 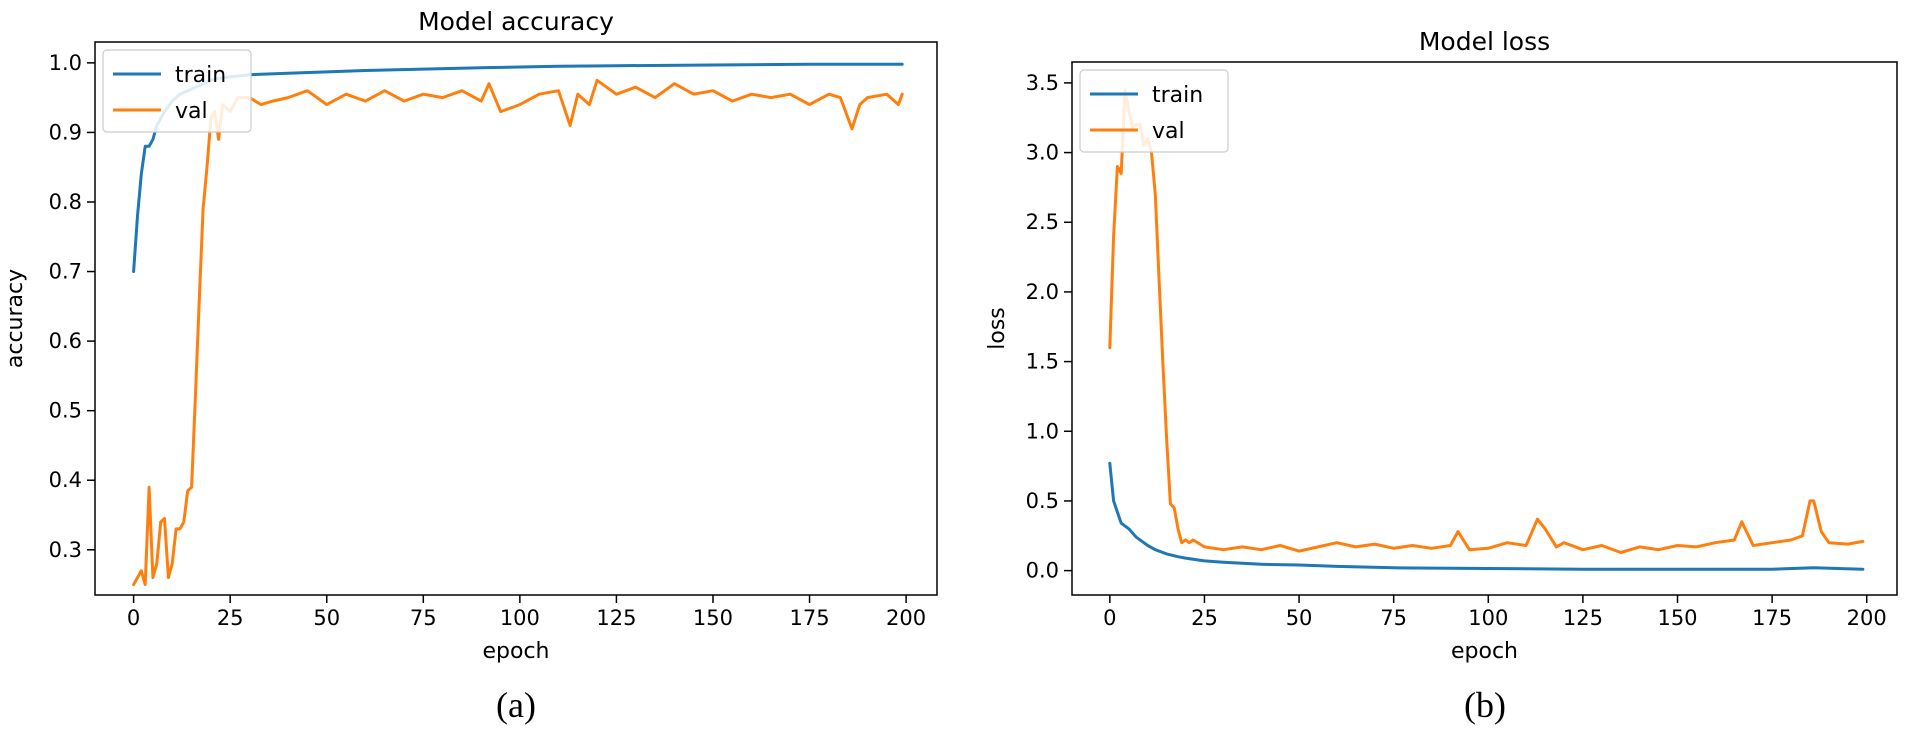 What do you see at coordinates (65, 550) in the screenshot?
I see `y-tick-label: 0.3` at bounding box center [65, 550].